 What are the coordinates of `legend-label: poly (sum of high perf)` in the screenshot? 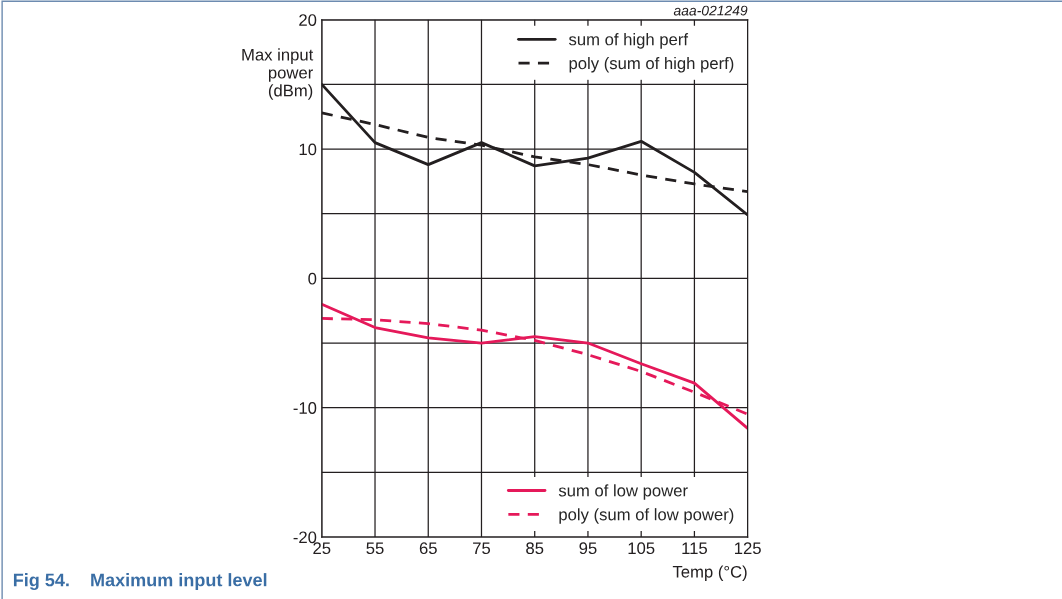 It's located at (651, 64).